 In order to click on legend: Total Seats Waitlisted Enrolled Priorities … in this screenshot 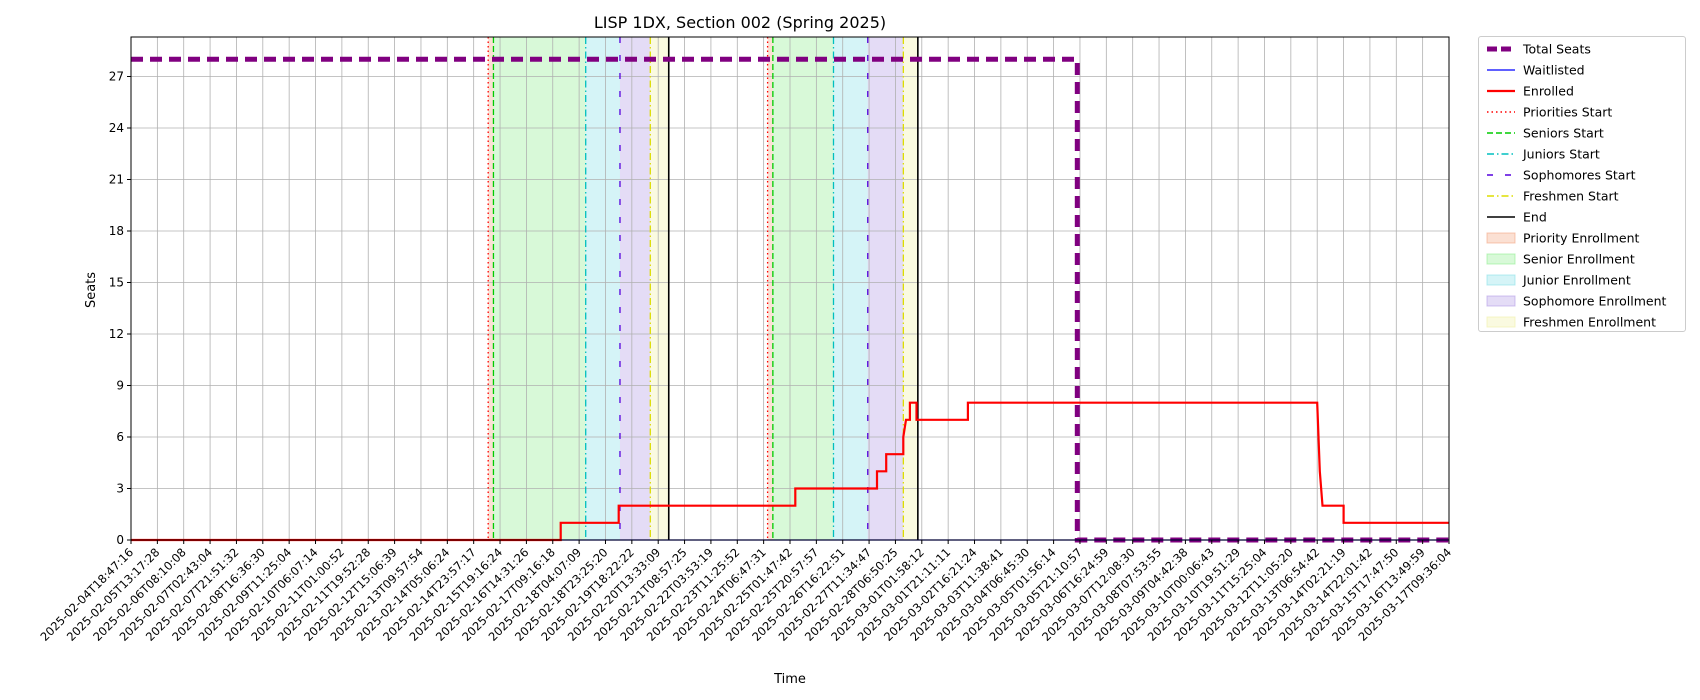, I will do `click(1582, 184)`.